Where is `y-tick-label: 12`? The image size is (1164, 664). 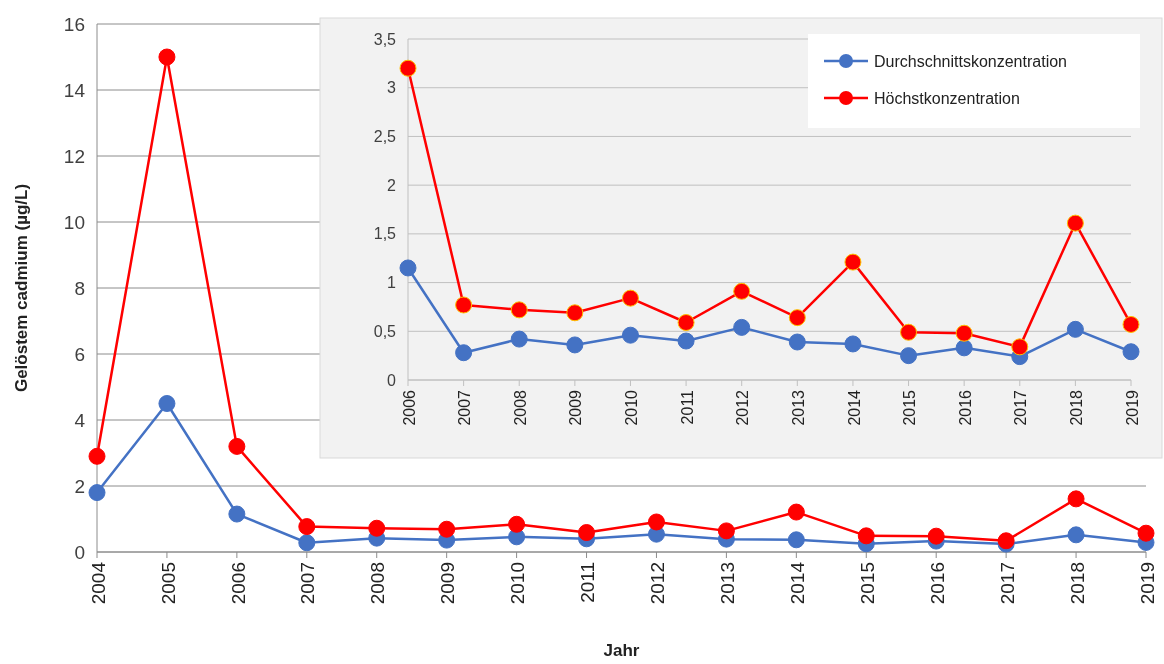 y-tick-label: 12 is located at coordinates (74, 156).